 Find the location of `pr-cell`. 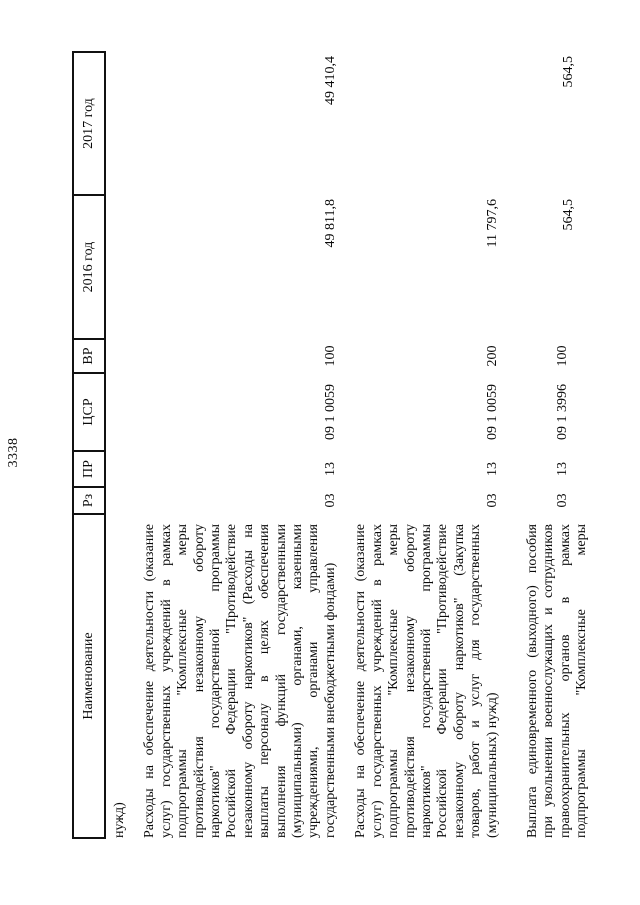

pr-cell is located at coordinates (116, 469).